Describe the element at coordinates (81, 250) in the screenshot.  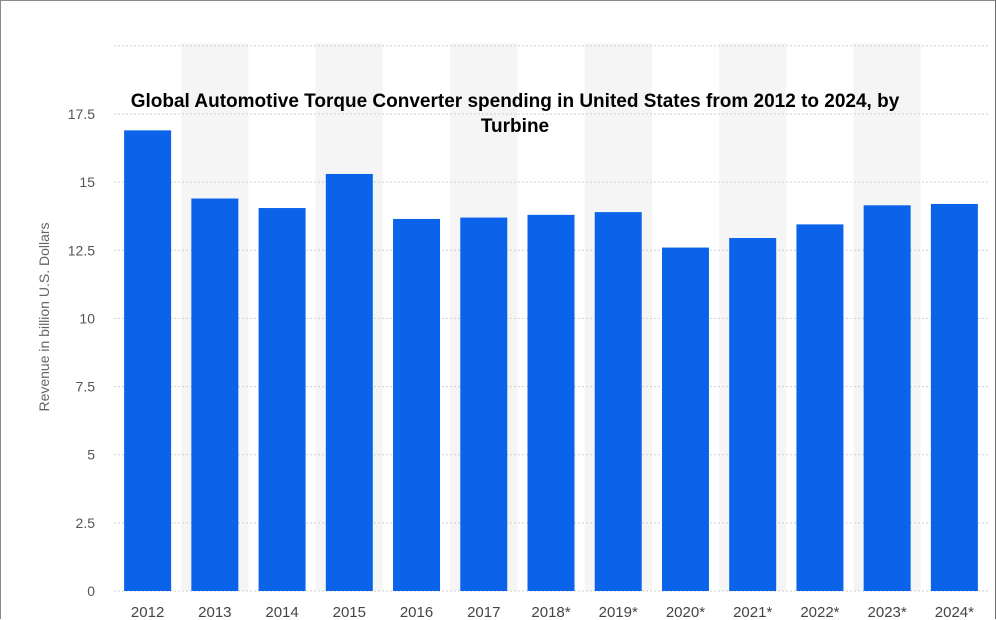
I see `y-tick-label: 12.5` at that location.